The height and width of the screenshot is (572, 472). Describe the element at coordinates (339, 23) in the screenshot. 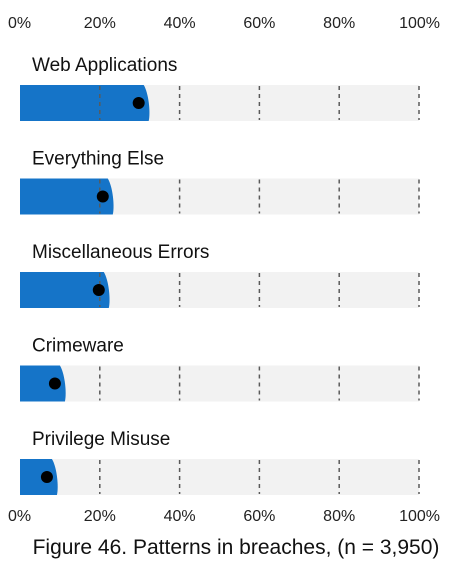

I see `top-tick-label: 80%` at that location.